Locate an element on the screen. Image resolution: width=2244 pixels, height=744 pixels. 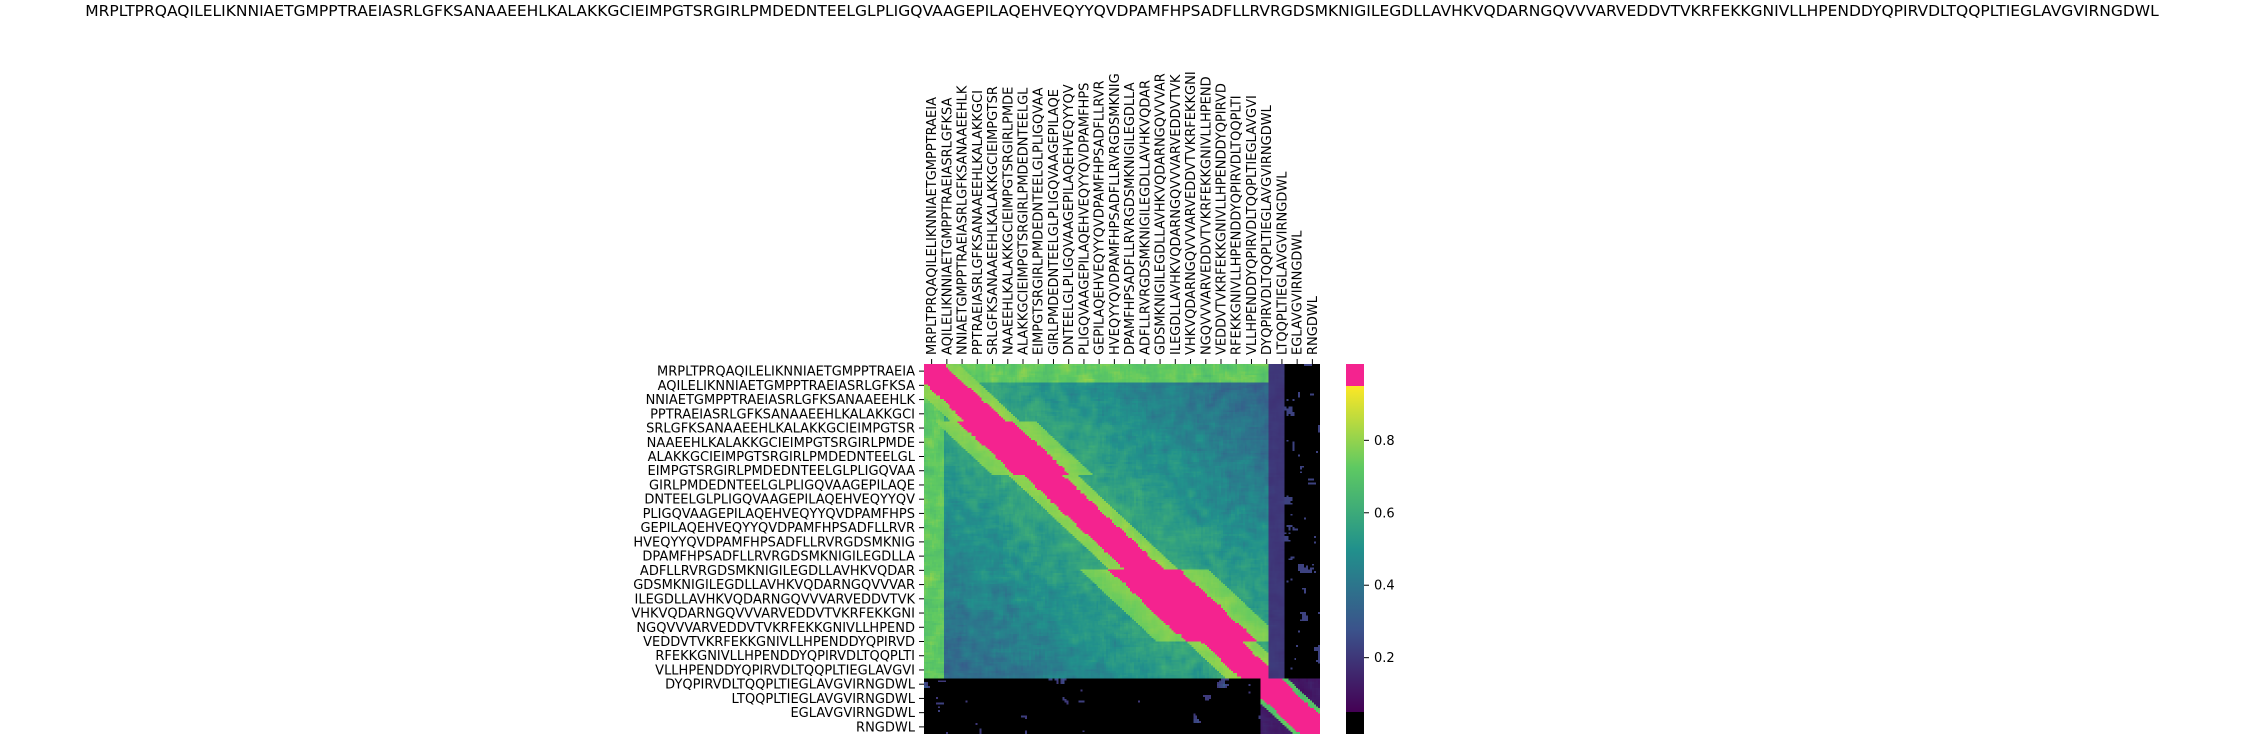
x-tick-label: NGQVVVARVEDDVTVKRFEKKGNIVLLHPEND is located at coordinates (1206, 215).